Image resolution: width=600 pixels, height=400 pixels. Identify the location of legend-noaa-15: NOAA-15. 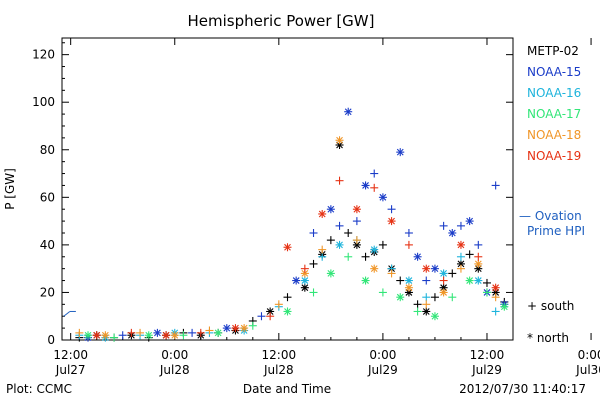
(554, 72).